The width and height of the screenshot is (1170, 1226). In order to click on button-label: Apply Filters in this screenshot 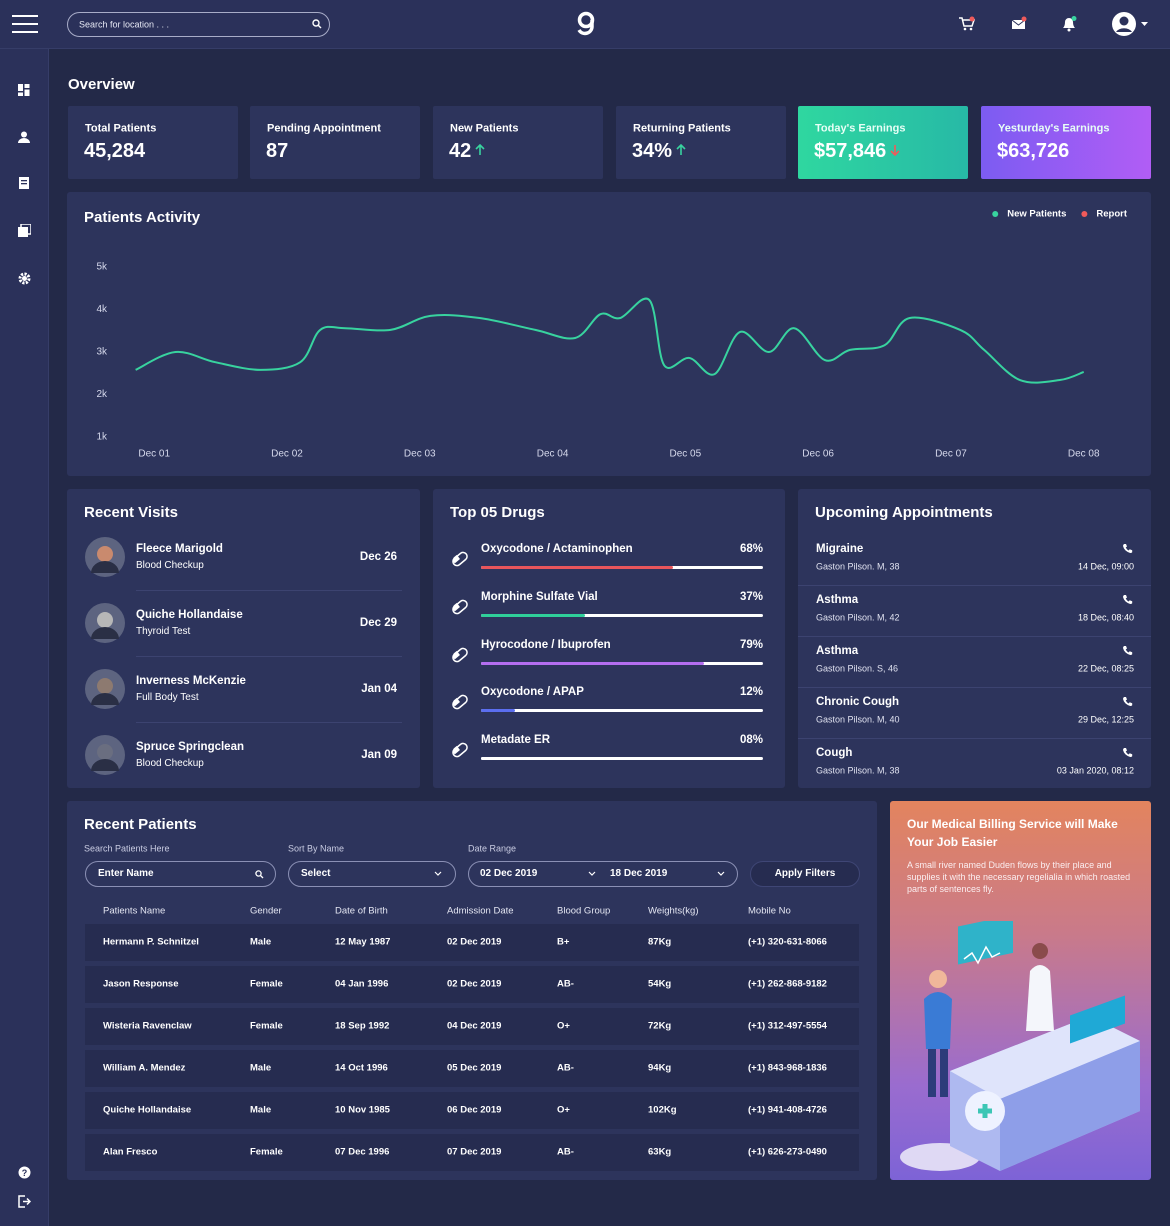, I will do `click(805, 873)`.